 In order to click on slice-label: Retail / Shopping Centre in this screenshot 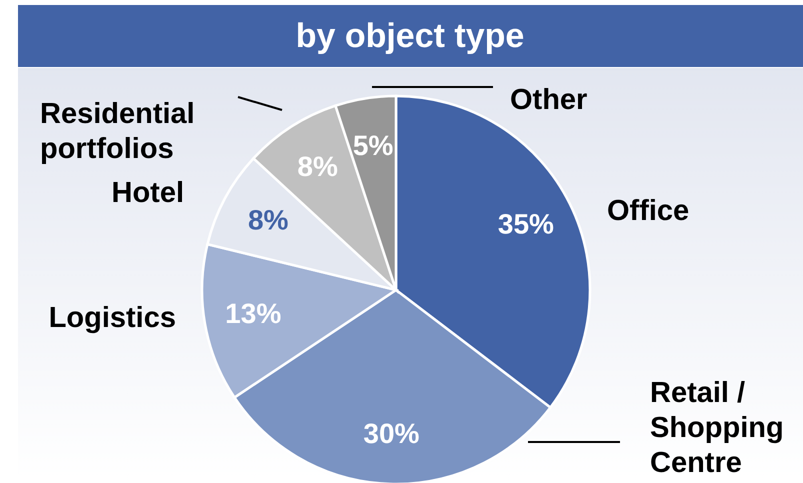, I will do `click(717, 428)`.